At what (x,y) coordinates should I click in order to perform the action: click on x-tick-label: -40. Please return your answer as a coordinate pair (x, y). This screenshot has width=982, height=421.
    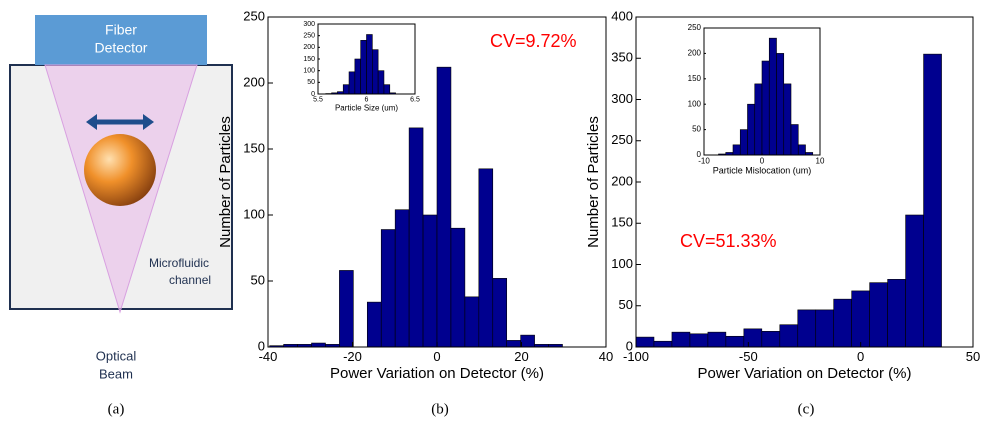
    Looking at the image, I should click on (268, 356).